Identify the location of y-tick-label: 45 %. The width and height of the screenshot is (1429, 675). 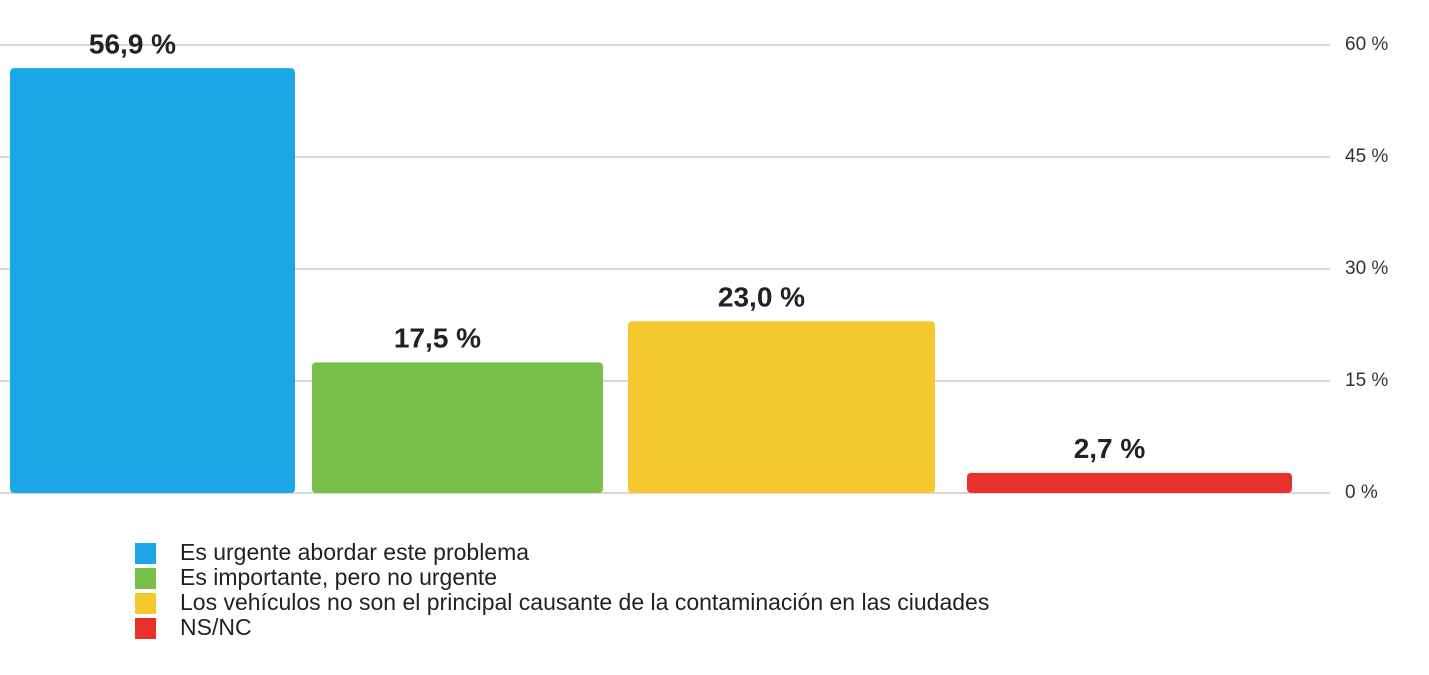
(1366, 156).